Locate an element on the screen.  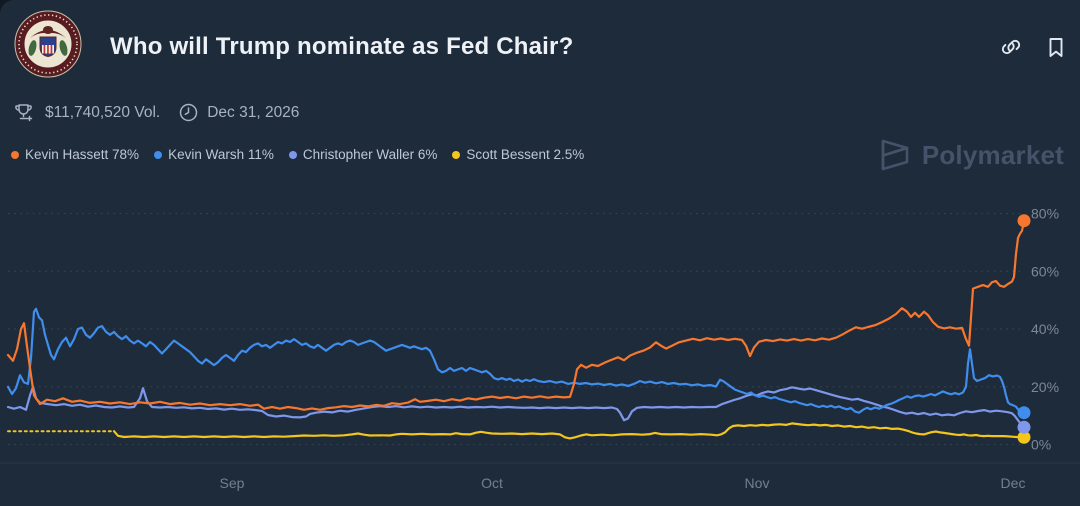
legend-item: Christopher Waller 6% is located at coordinates (363, 154).